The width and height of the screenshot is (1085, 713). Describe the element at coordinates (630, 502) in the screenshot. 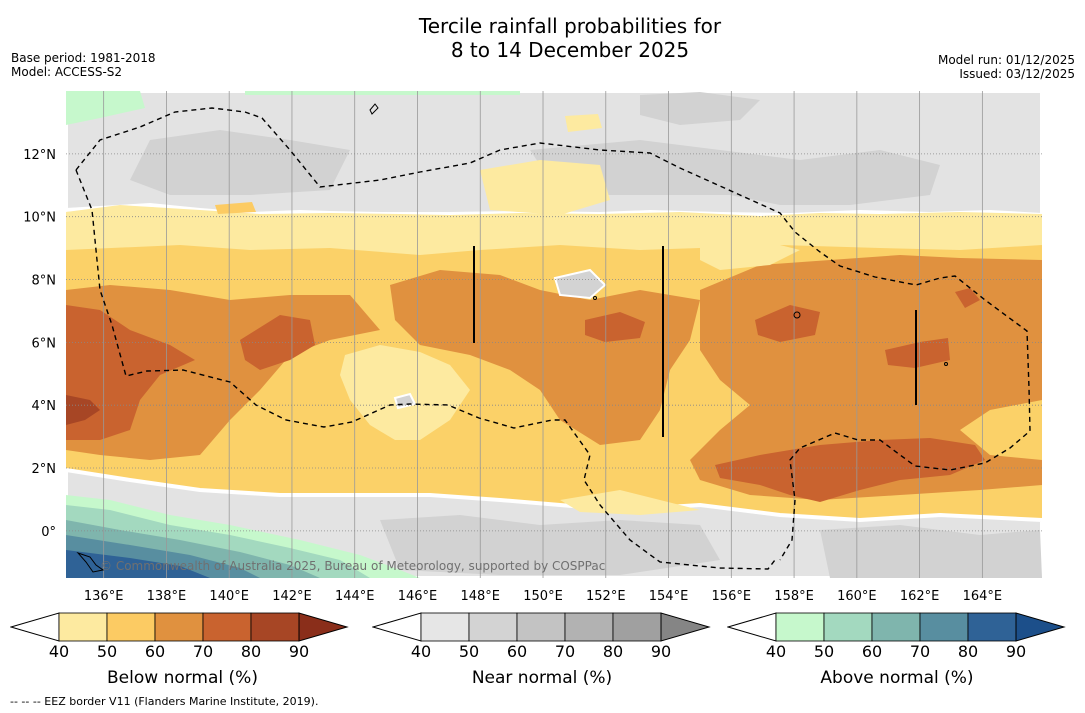

I see `below-normal-region-50-s` at that location.